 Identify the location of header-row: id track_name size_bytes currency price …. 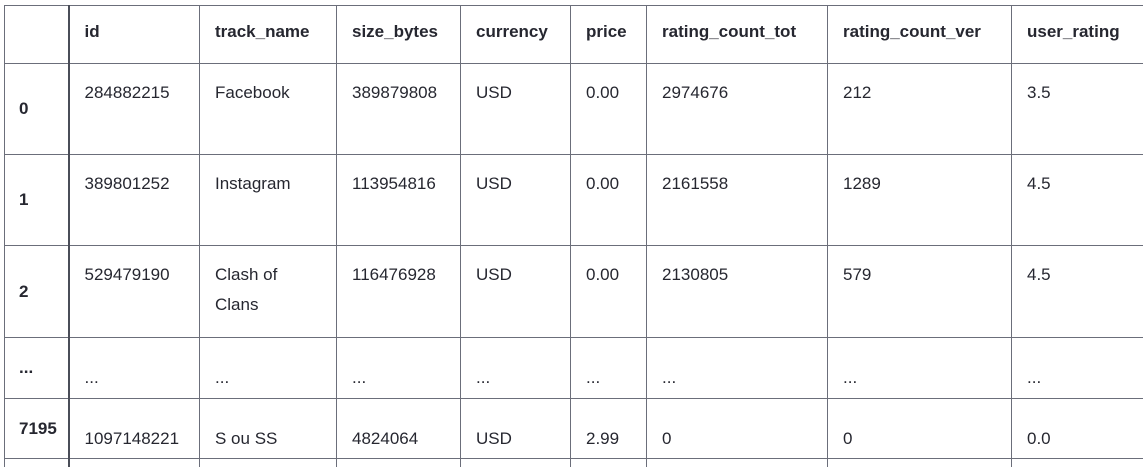
(573, 34).